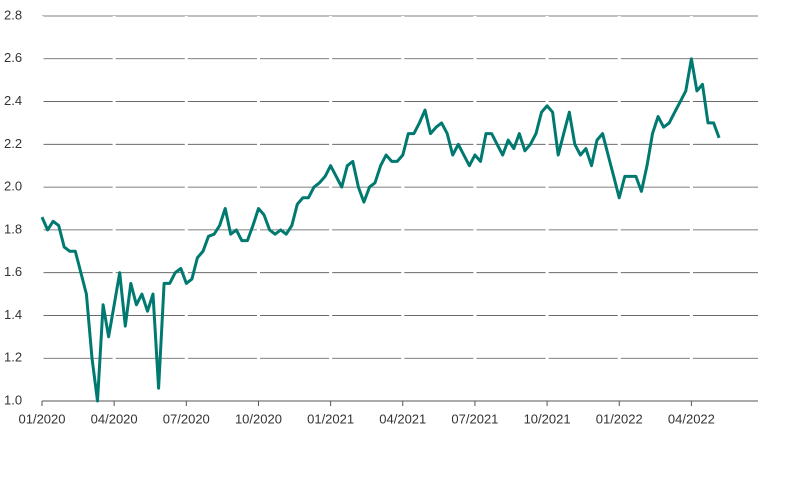 This screenshot has width=801, height=488. What do you see at coordinates (186, 418) in the screenshot?
I see `x-tick-label: 07/2020` at bounding box center [186, 418].